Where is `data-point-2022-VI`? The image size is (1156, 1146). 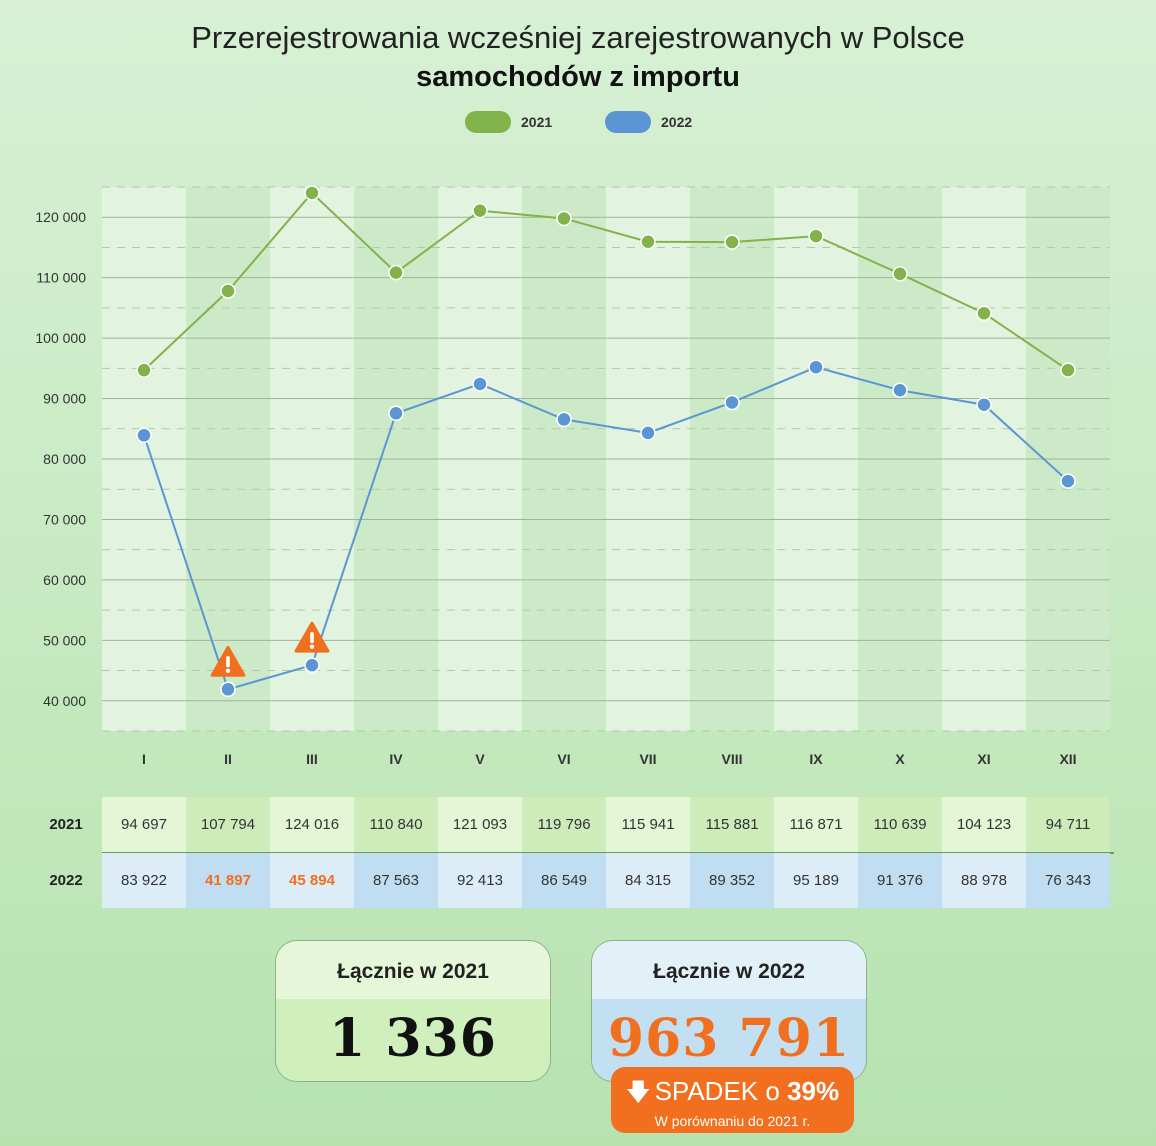
data-point-2022-VI is located at coordinates (564, 419).